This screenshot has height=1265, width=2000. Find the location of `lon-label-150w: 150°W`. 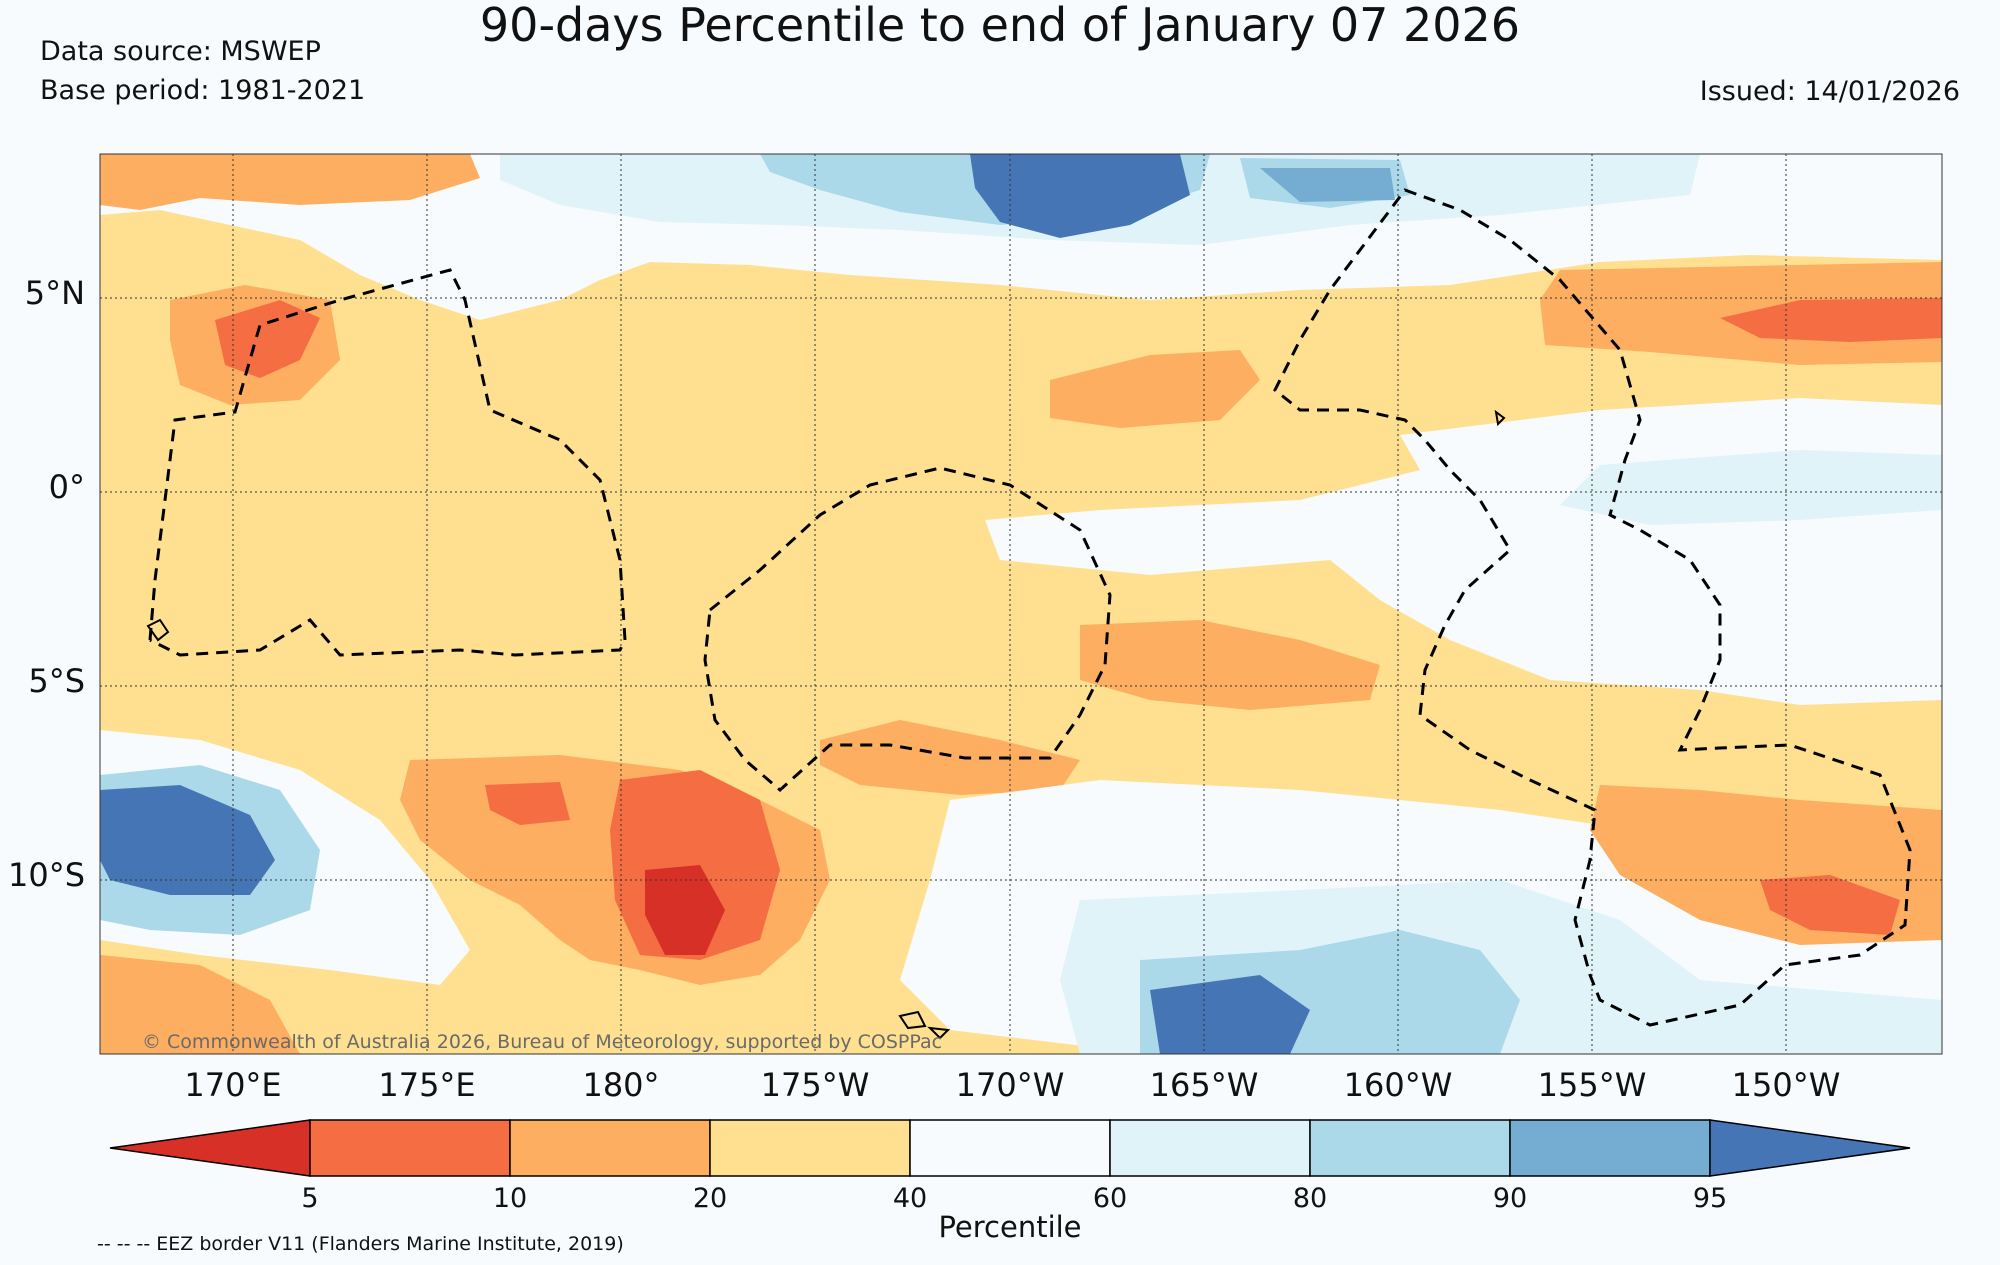

lon-label-150w: 150°W is located at coordinates (1786, 1085).